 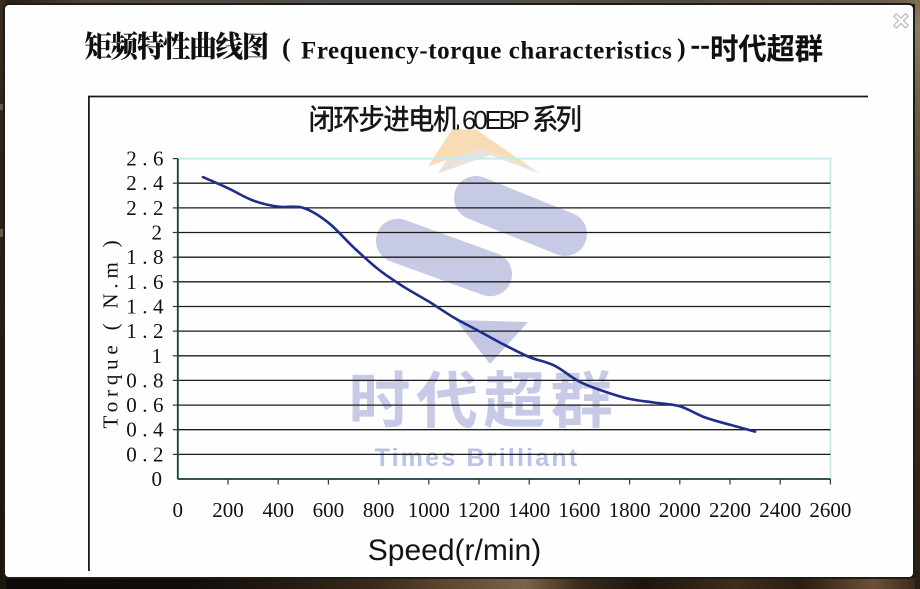 What do you see at coordinates (278, 510) in the screenshot?
I see `svg-text: 400` at bounding box center [278, 510].